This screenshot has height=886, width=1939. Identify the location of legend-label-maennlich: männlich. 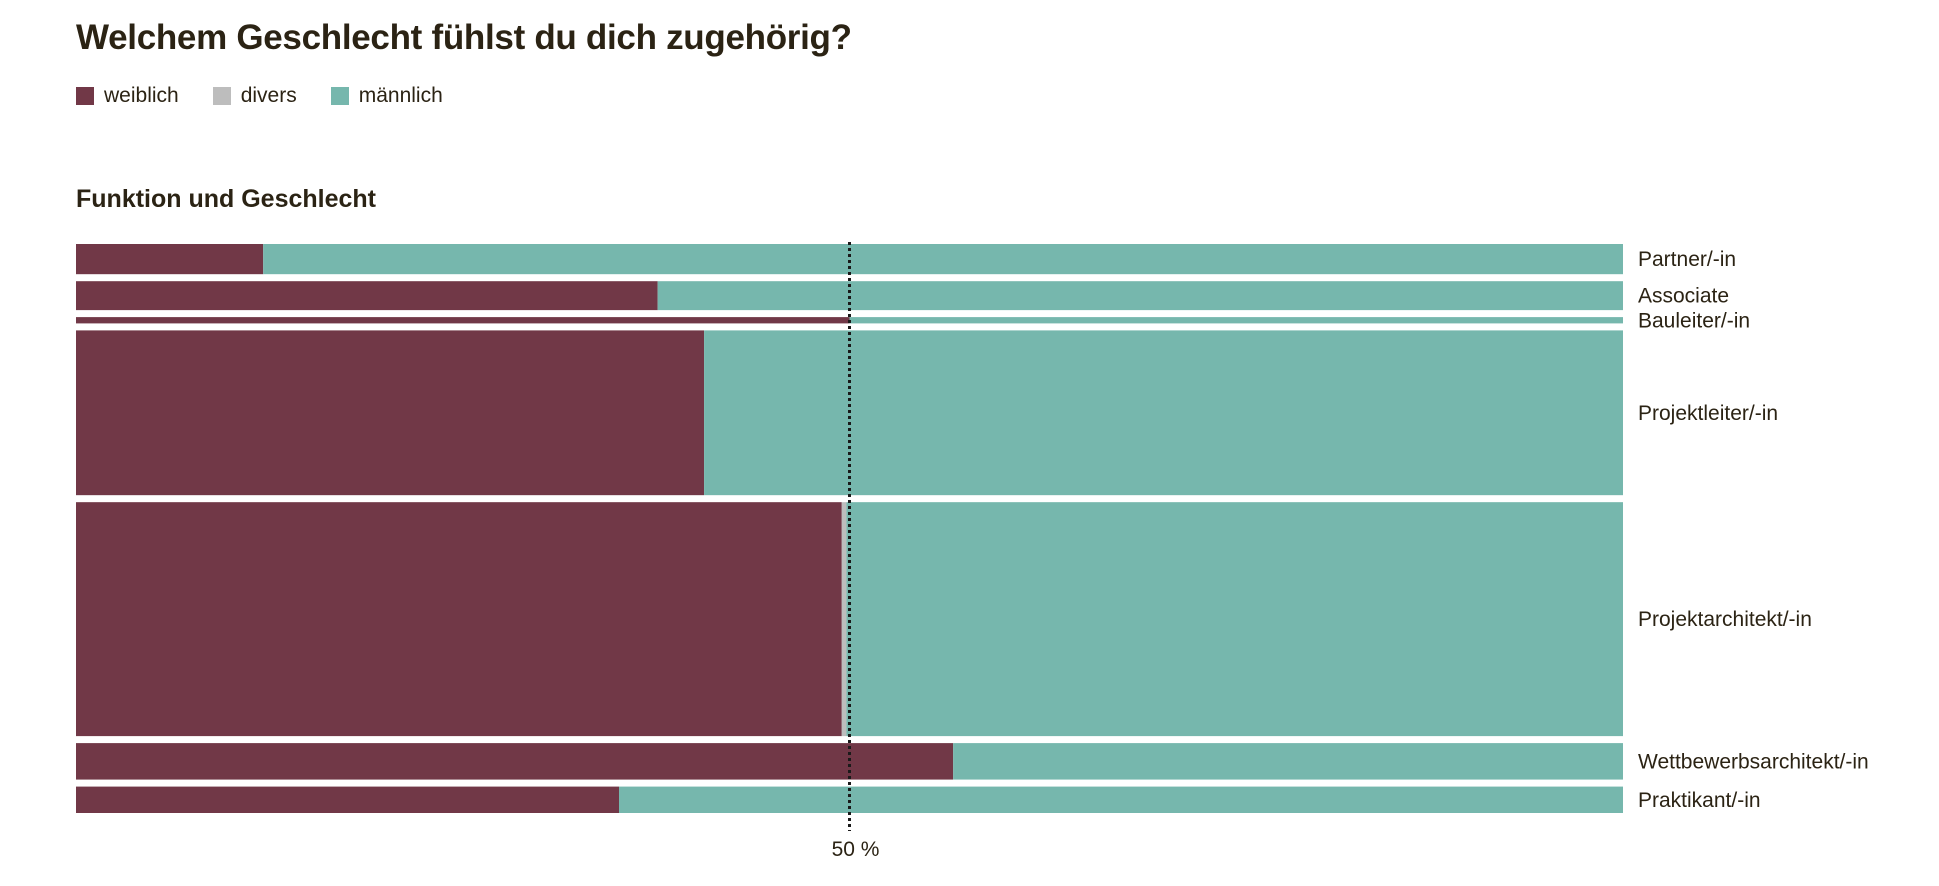
(400, 95).